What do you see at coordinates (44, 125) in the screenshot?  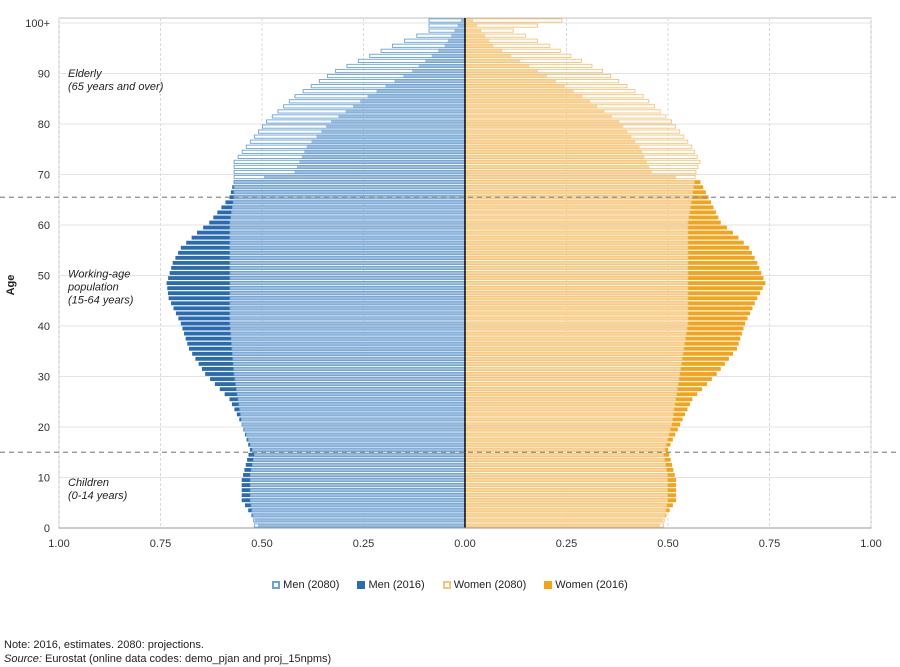 I see `y-tick-label: 80` at bounding box center [44, 125].